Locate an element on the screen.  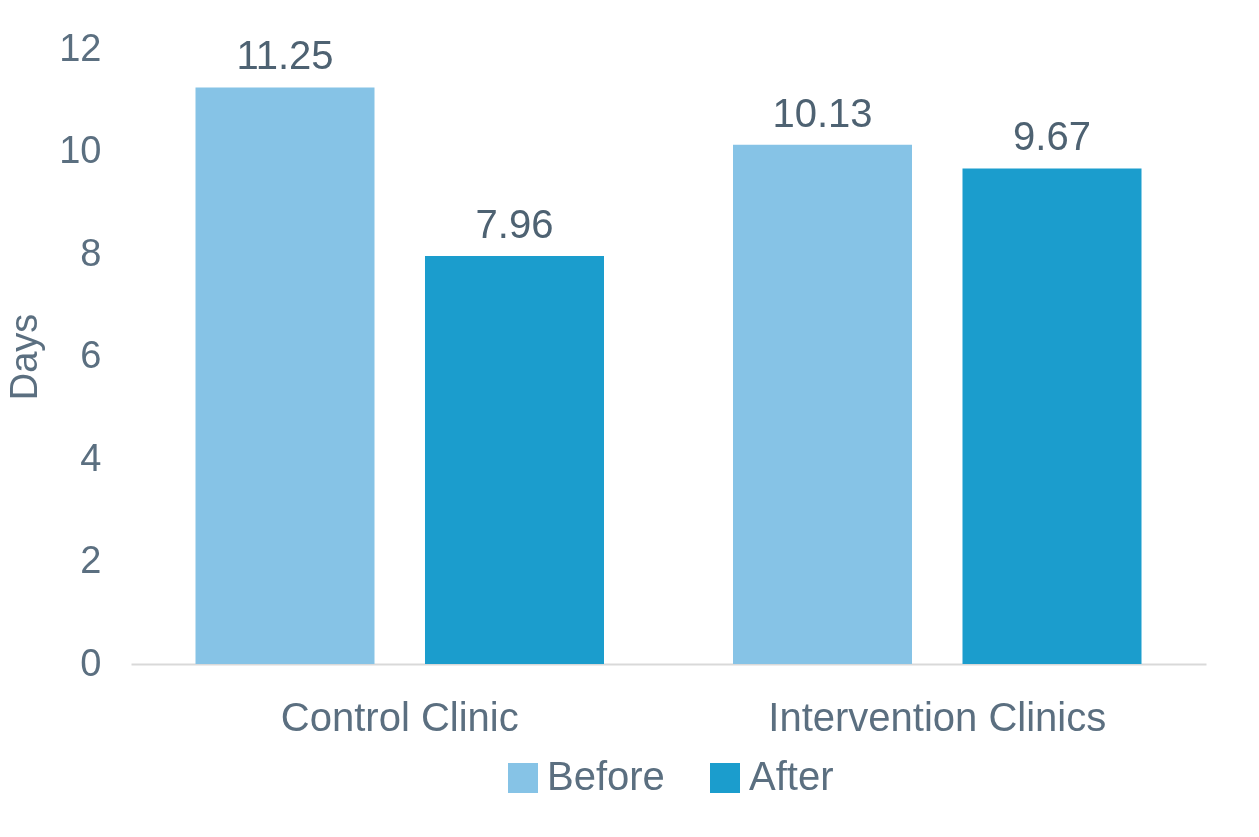
legend-label: After is located at coordinates (791, 776).